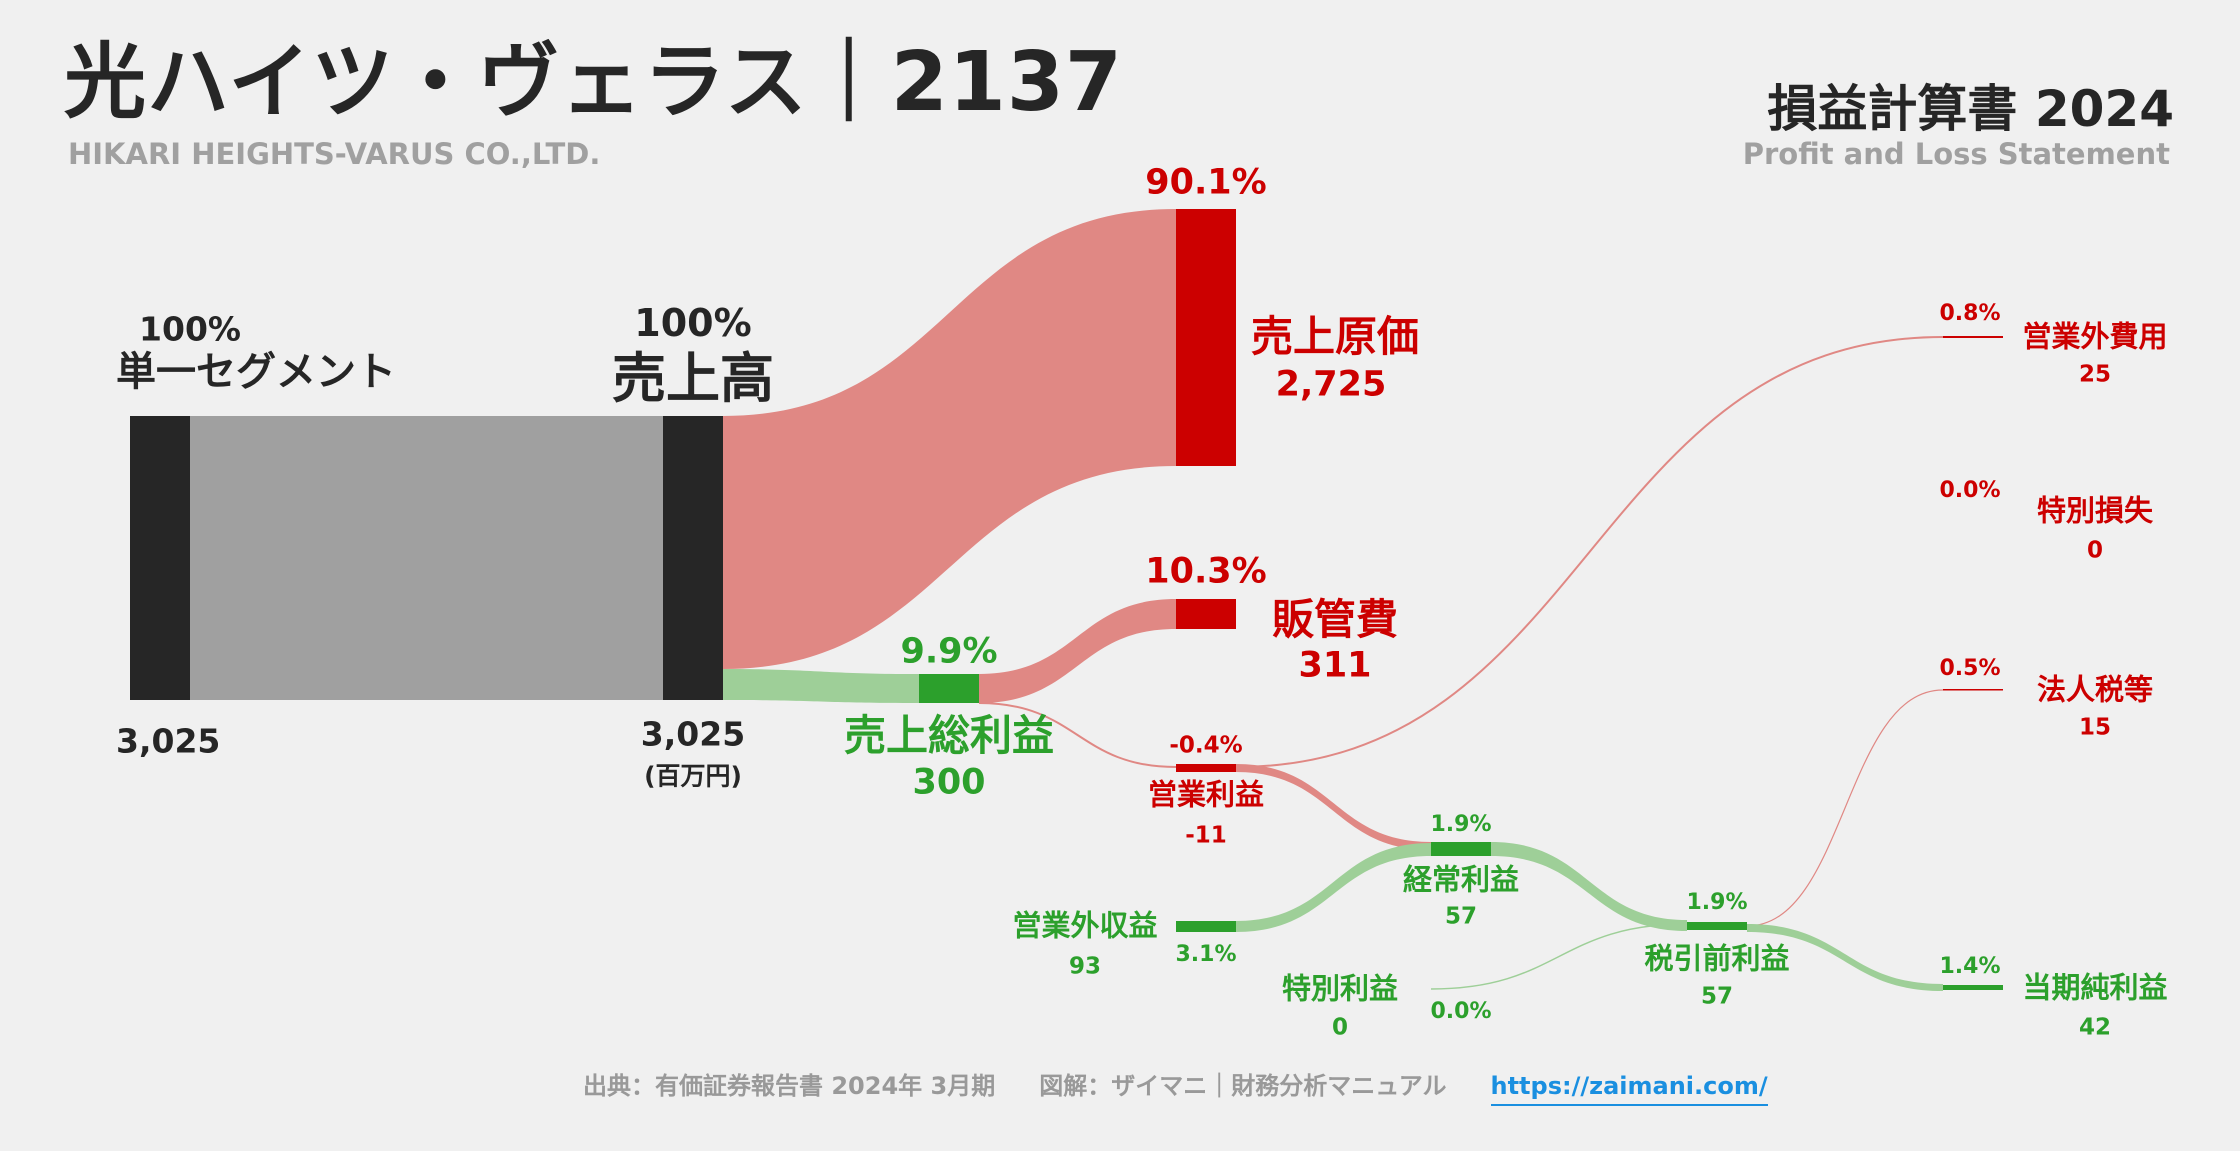 This screenshot has height=1151, width=2240. What do you see at coordinates (1589, 552) in the screenshot?
I see `flow-op-to-nonop-exp` at bounding box center [1589, 552].